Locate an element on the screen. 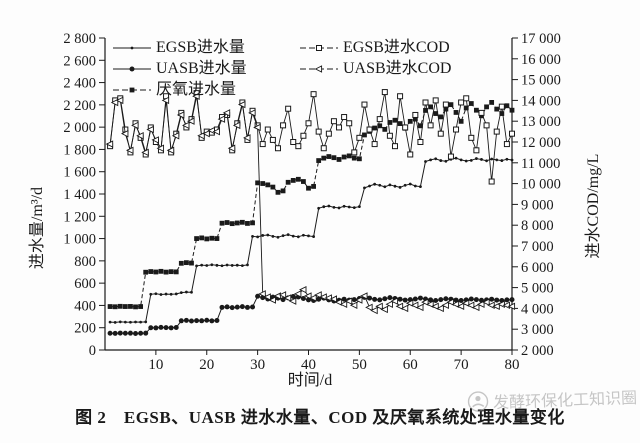  x-tick-label: 80 is located at coordinates (512, 365).